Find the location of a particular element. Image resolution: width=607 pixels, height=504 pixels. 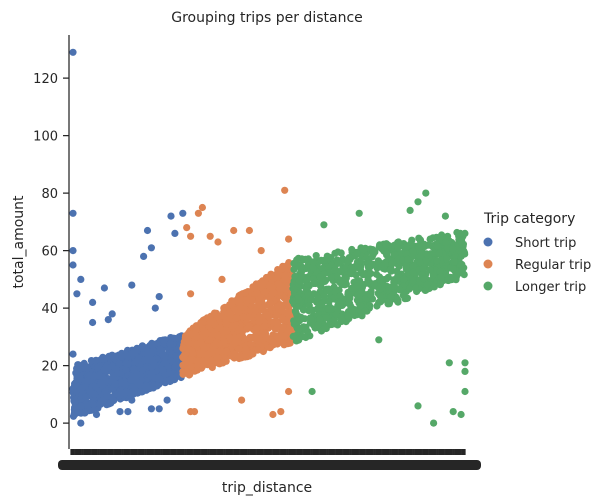

y-tick-label: 80 is located at coordinates (49, 194).